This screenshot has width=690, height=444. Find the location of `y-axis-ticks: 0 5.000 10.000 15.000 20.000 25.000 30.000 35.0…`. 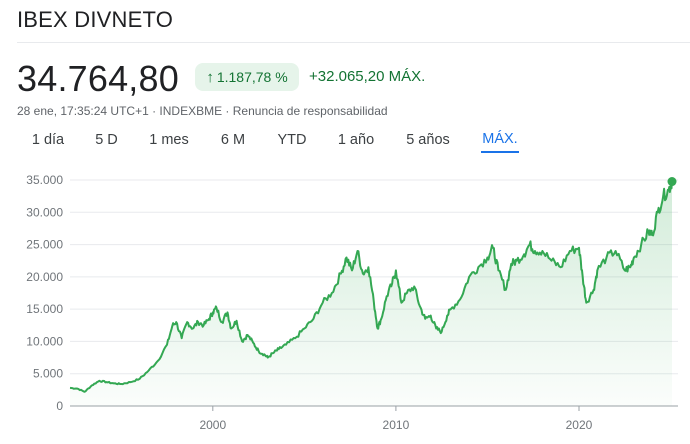

y-axis-ticks: 0 5.000 10.000 15.000 20.000 25.000 30.000 35.0… is located at coordinates (44, 293).